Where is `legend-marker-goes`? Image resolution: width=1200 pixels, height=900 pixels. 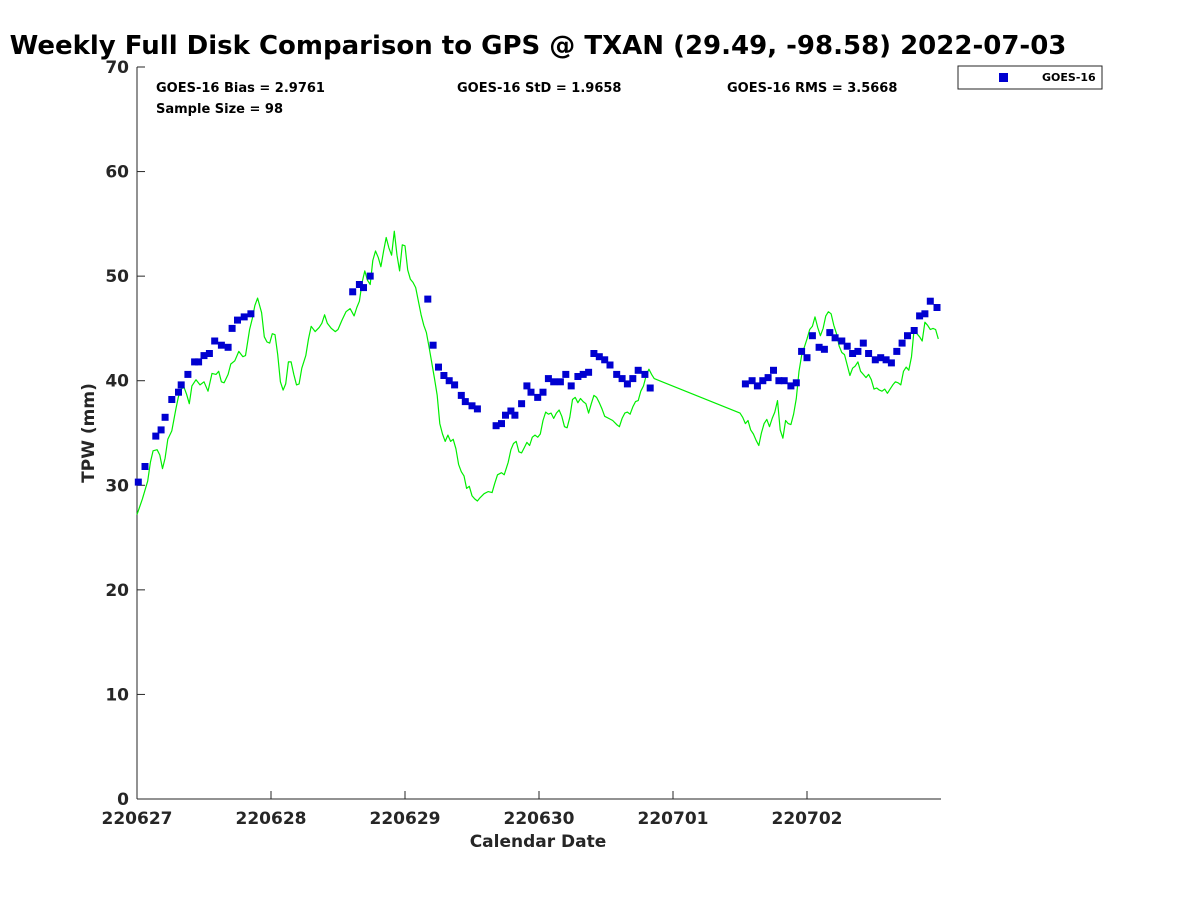
legend-marker-goes is located at coordinates (1003, 77).